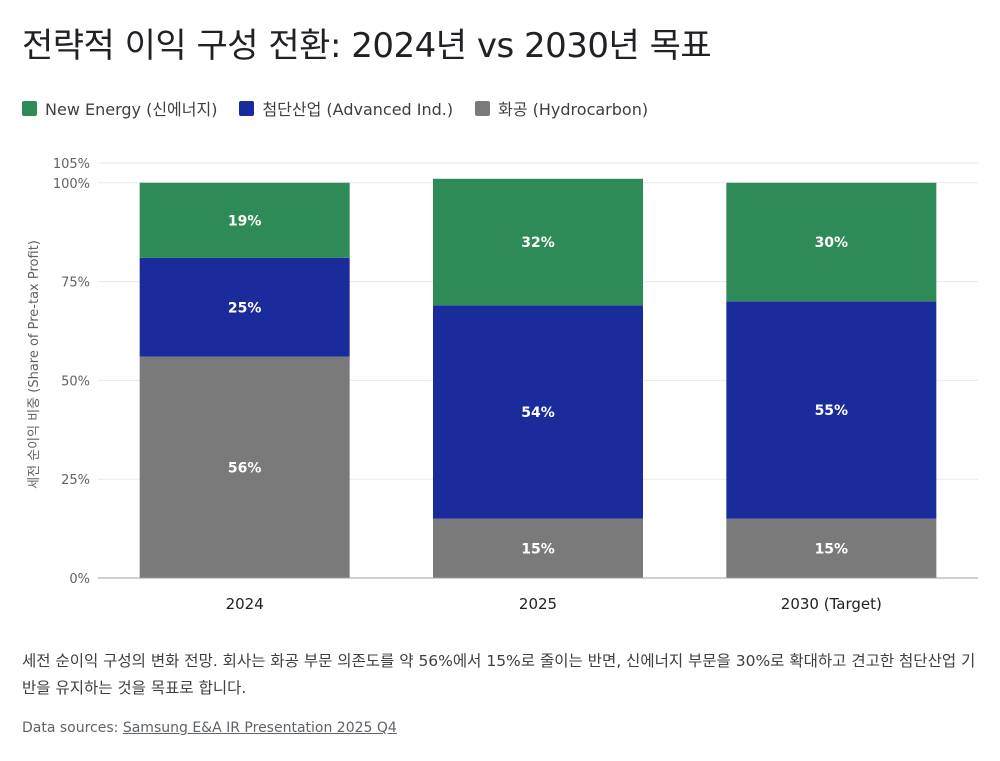  I want to click on y-tick-label: 0%, so click(79, 579).